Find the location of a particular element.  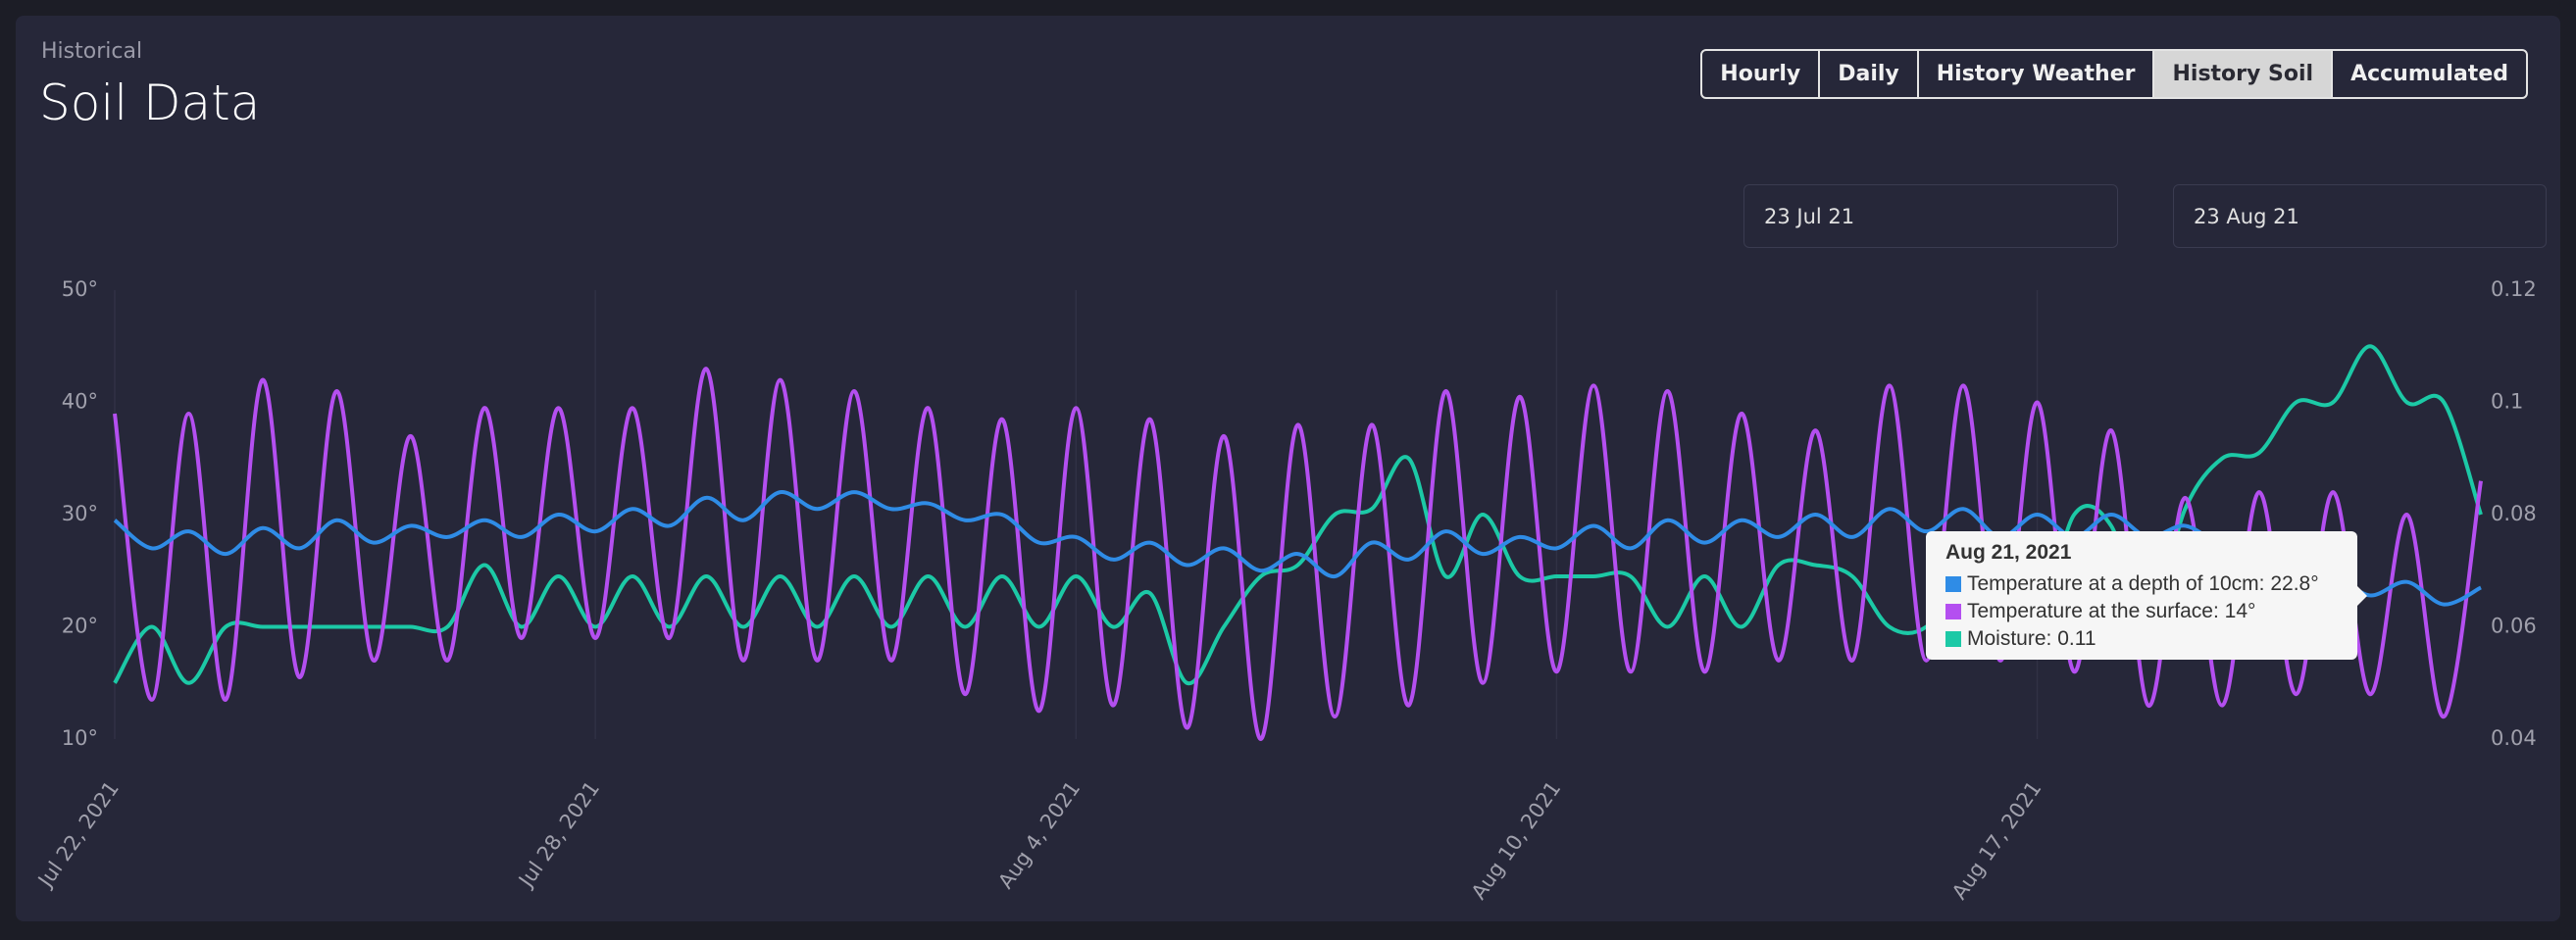

y-tick-label: 20° is located at coordinates (80, 626).